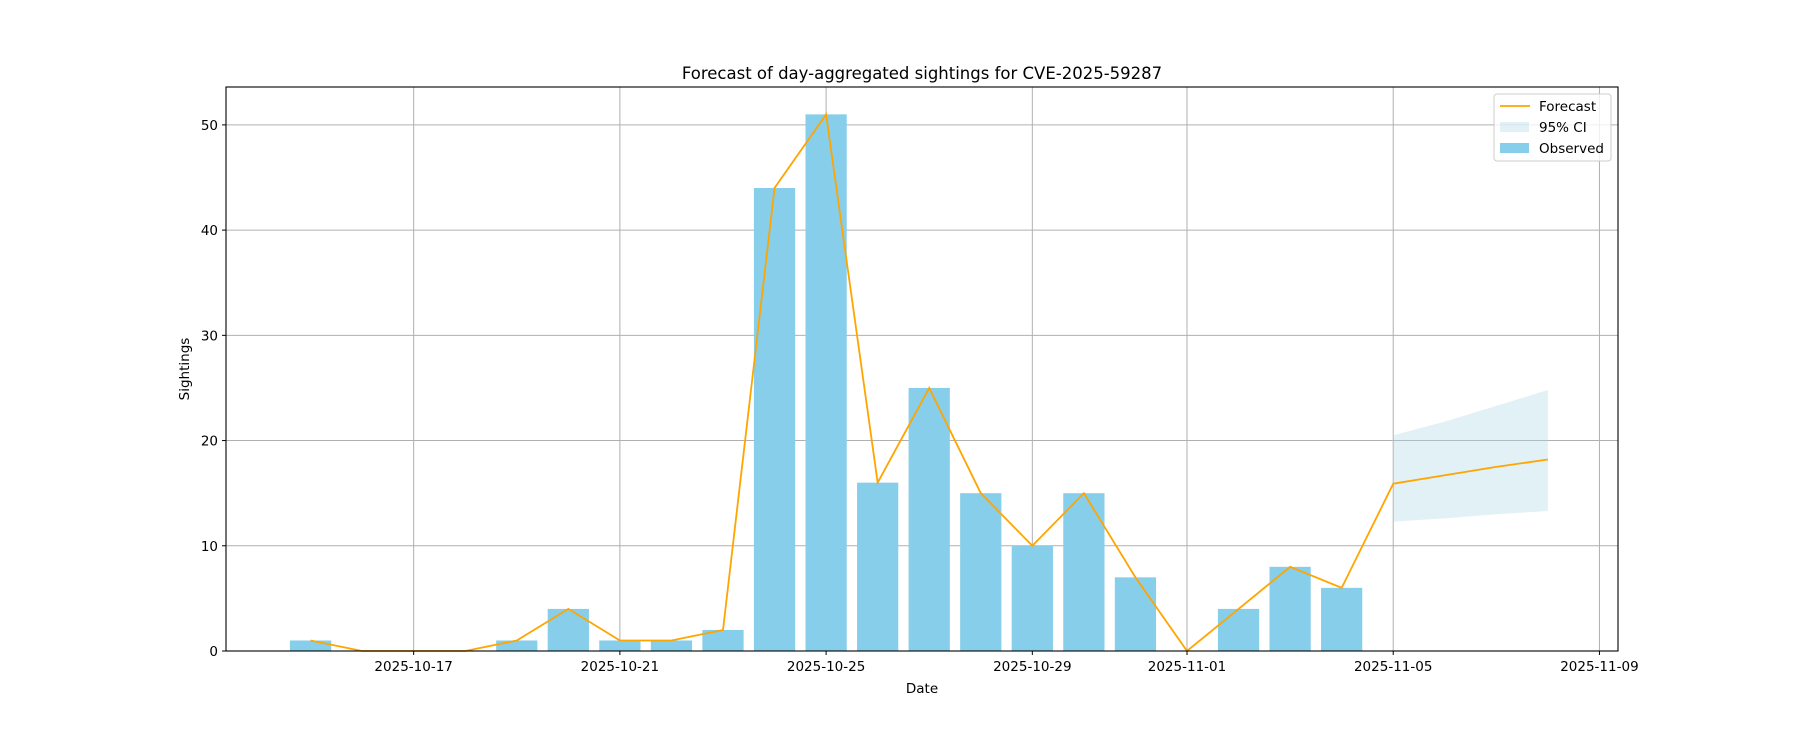  I want to click on legend-observed-label: Observed, so click(1571, 149).